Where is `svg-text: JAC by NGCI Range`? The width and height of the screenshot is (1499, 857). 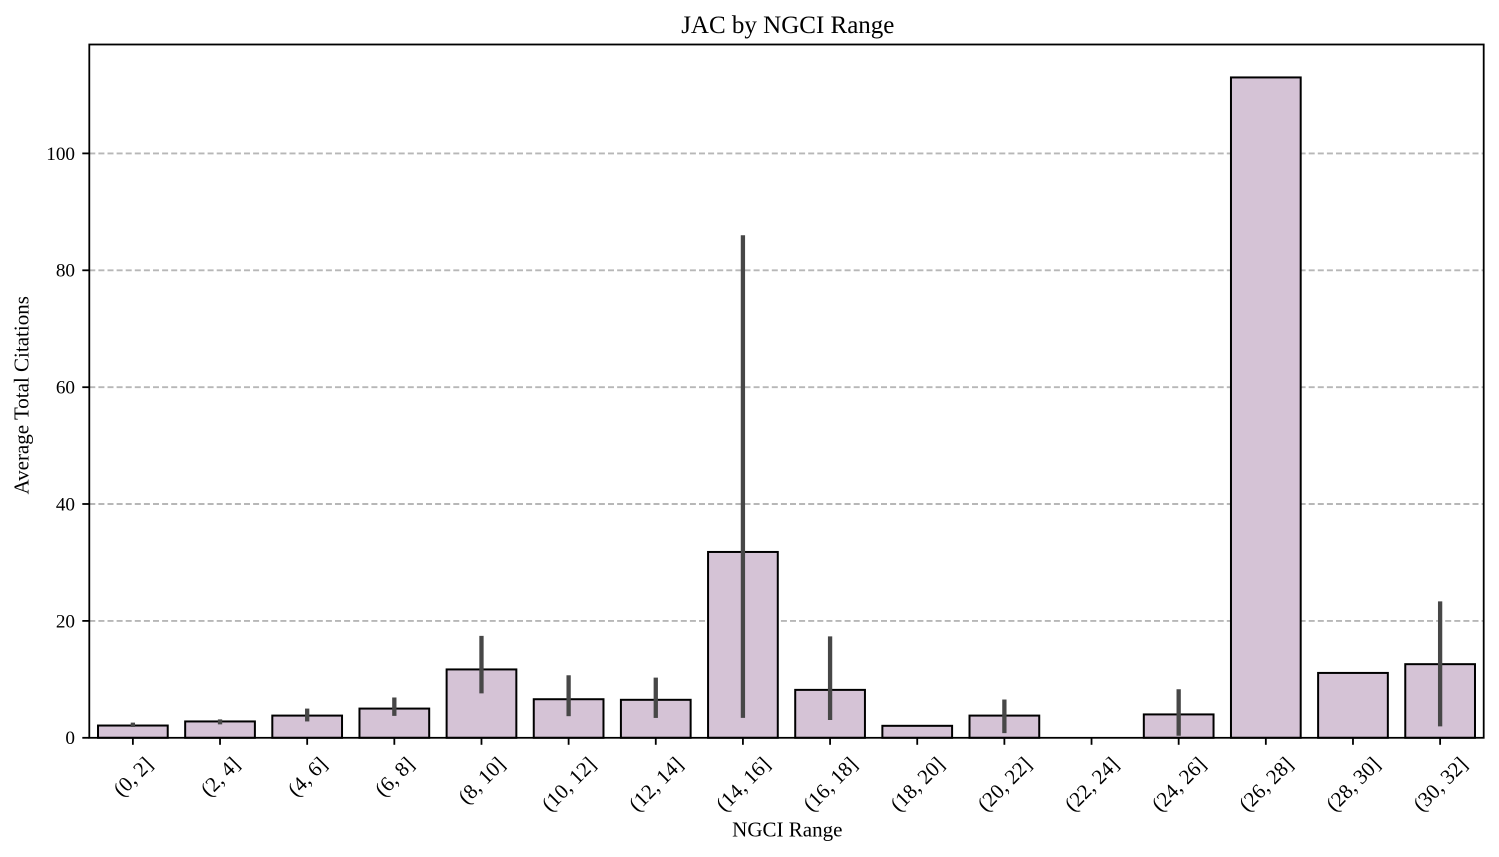
svg-text: JAC by NGCI Range is located at coordinates (787, 25).